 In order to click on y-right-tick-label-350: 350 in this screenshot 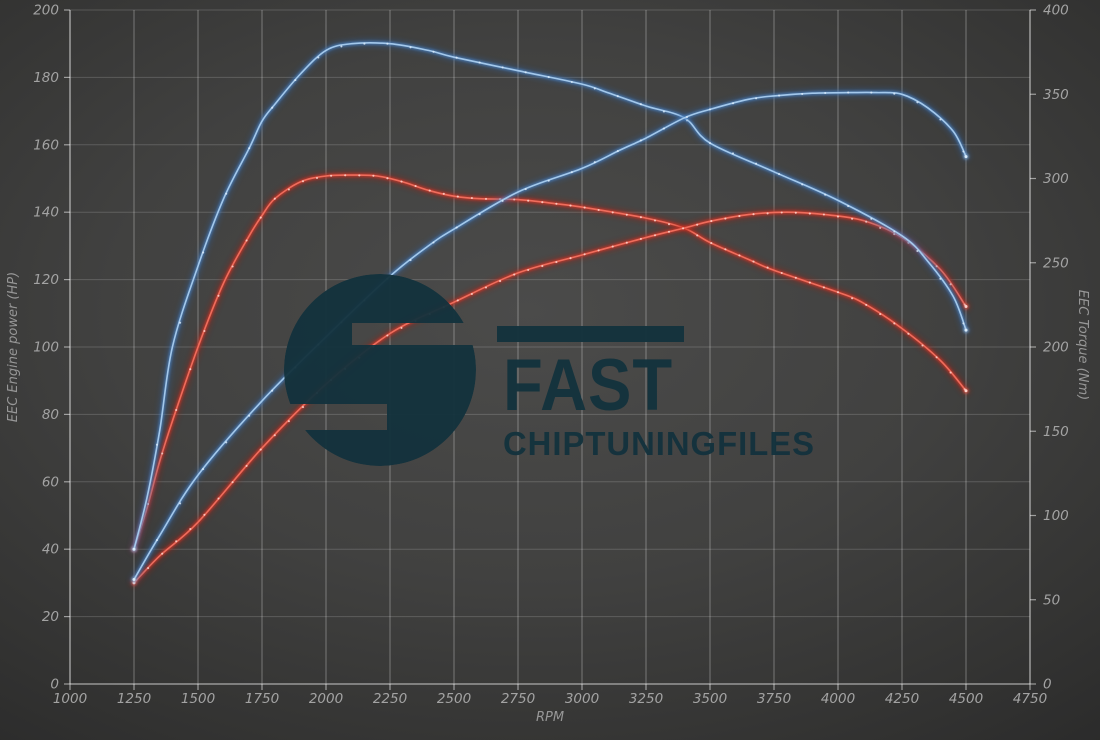, I will do `click(1056, 95)`.